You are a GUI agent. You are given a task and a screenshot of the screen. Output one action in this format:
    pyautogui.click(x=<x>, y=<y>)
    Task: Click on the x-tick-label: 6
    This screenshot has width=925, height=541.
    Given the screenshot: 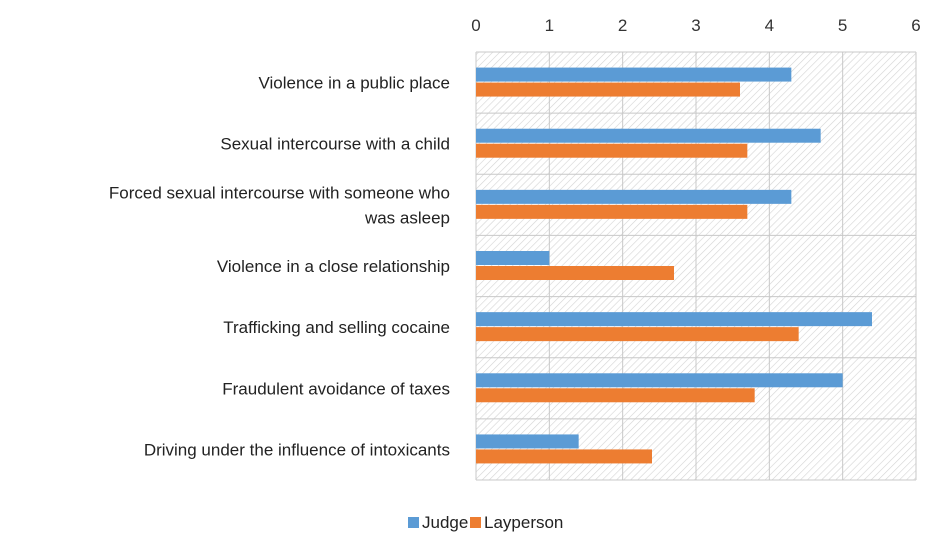 What is the action you would take?
    pyautogui.click(x=915, y=25)
    